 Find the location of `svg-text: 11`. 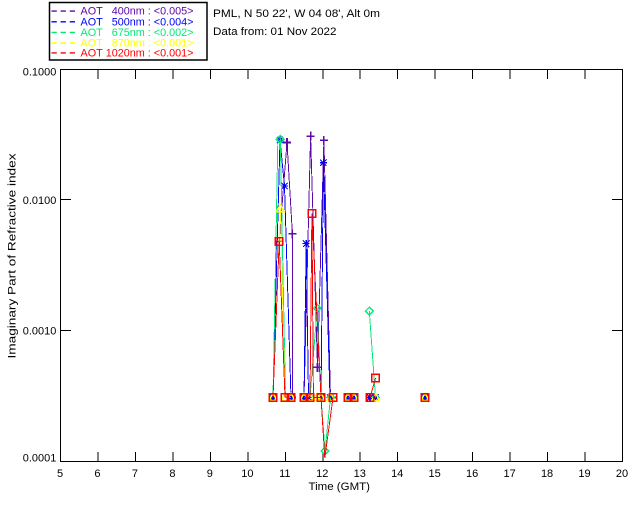

svg-text: 11 is located at coordinates (284, 474).